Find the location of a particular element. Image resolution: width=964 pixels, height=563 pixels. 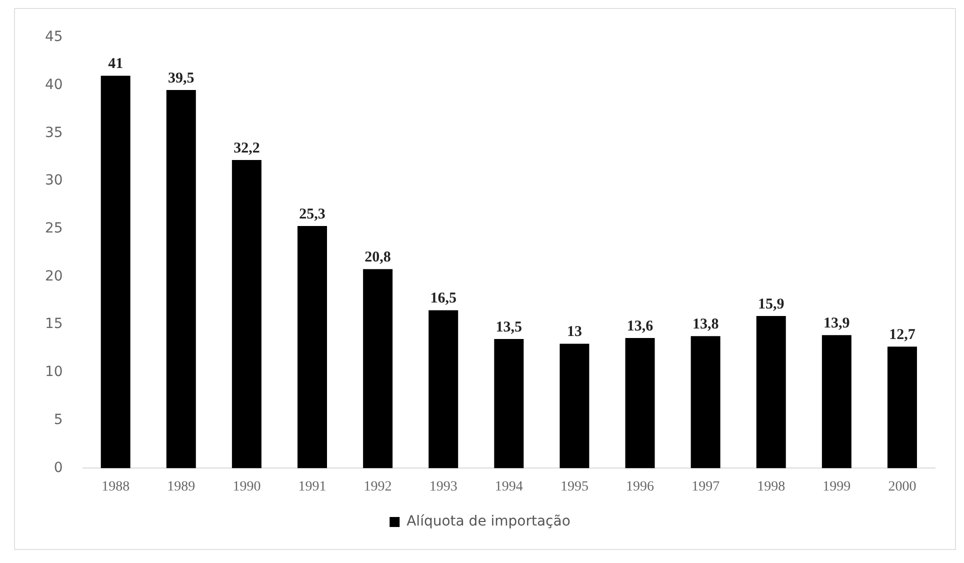

y-tick-label: 15 is located at coordinates (53, 324).